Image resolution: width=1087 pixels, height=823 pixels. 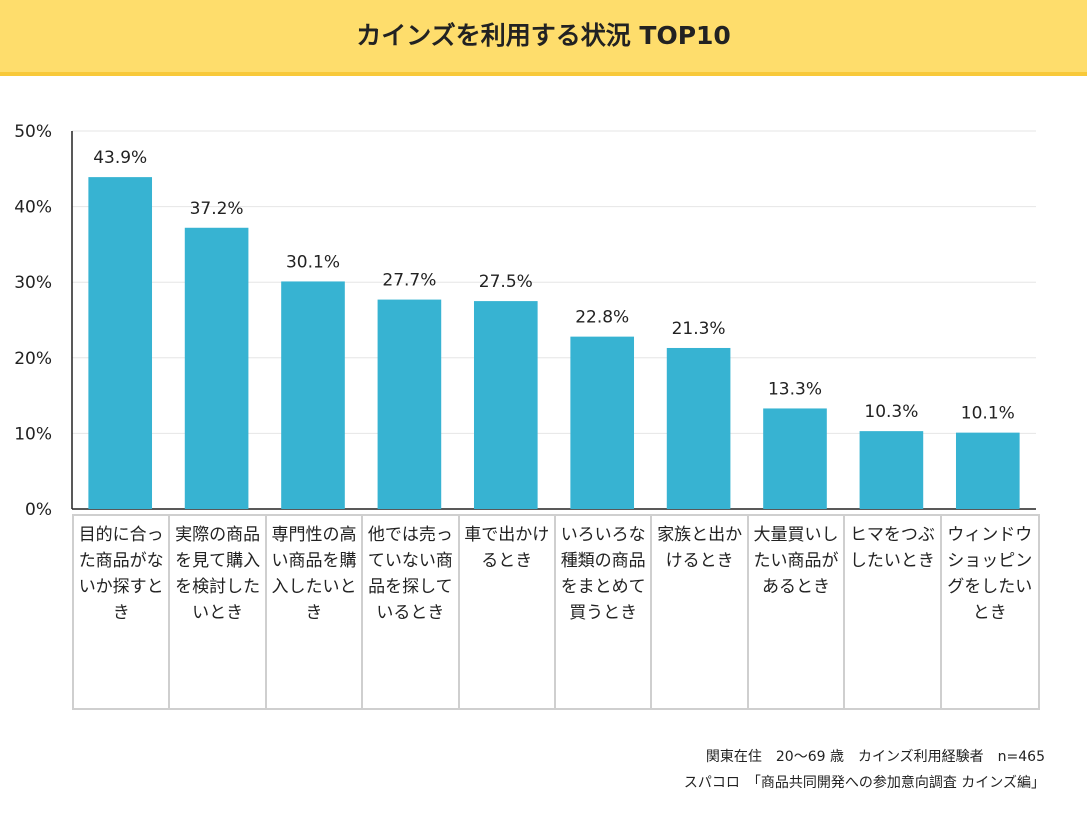 I want to click on y-tick-label: 30%, so click(x=33, y=283).